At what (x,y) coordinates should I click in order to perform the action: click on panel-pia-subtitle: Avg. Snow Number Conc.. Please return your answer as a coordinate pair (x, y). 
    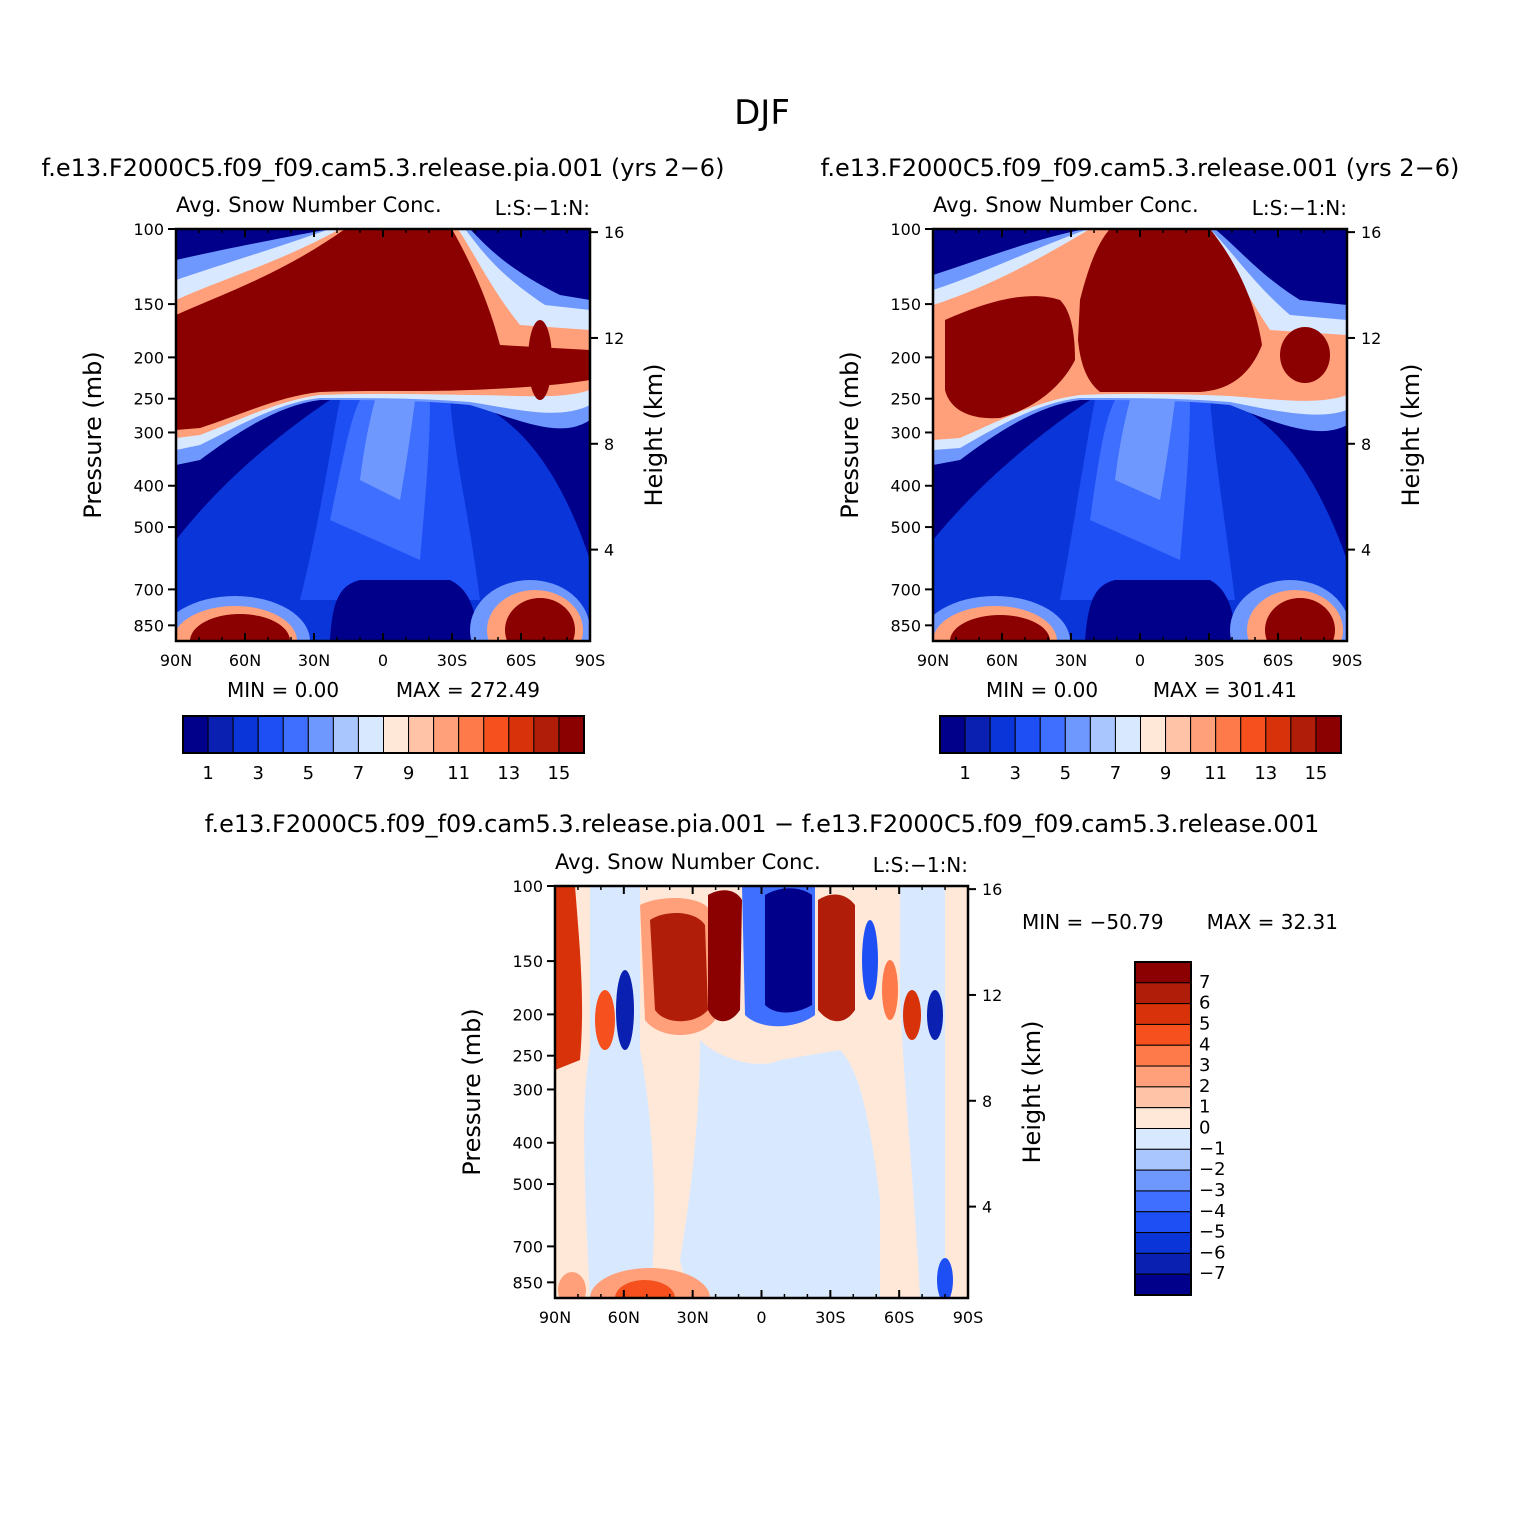
    Looking at the image, I should click on (309, 205).